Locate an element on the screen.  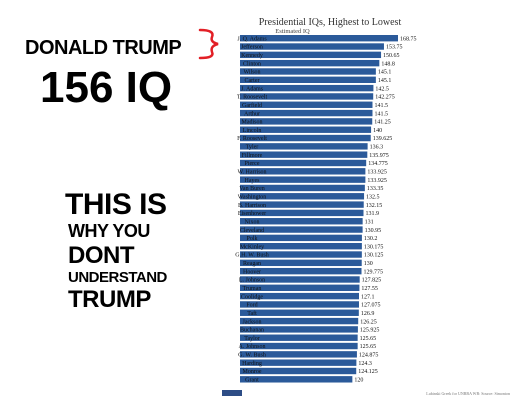
value-label-19: 132.5 is located at coordinates (373, 197).